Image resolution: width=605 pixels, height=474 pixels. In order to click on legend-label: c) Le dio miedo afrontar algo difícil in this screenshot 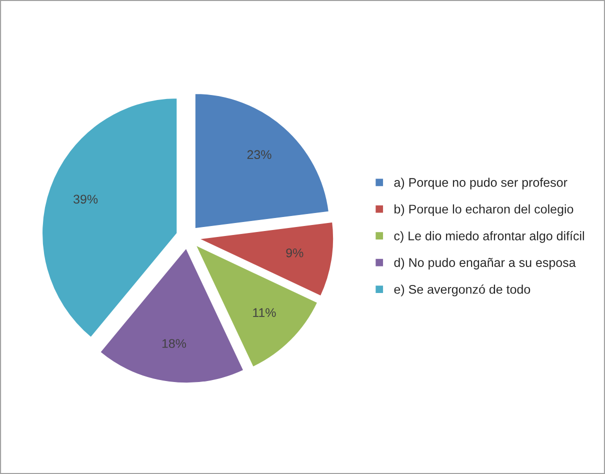, I will do `click(489, 237)`.